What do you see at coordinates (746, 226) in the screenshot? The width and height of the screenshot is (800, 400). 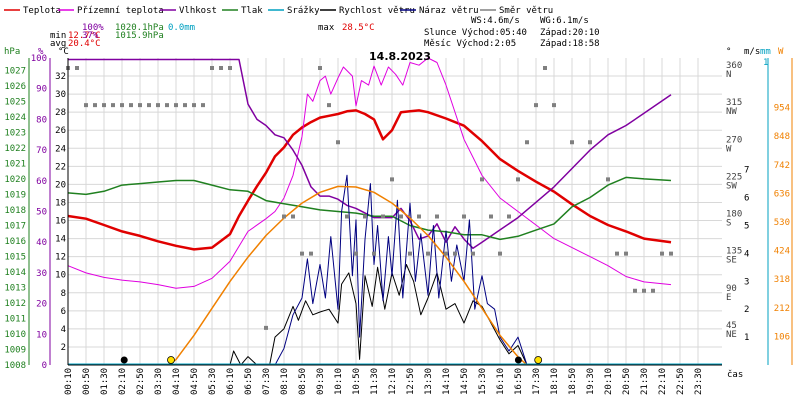 I see `wind-tick-label: 5` at bounding box center [746, 226].